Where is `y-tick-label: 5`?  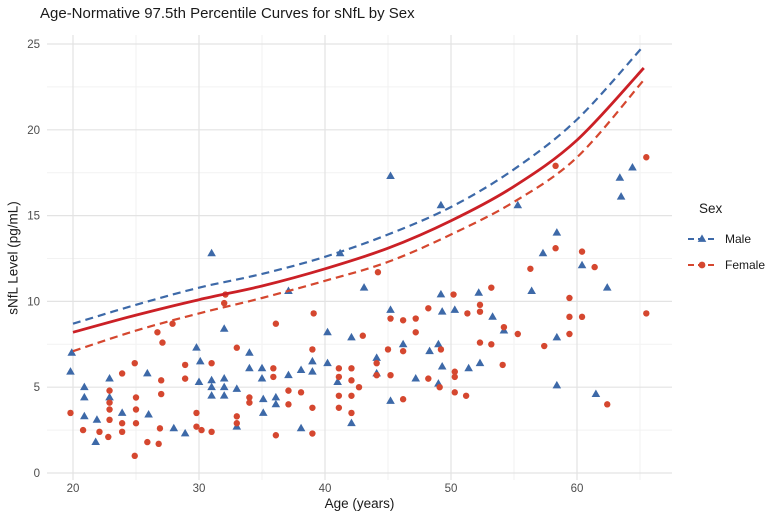
y-tick-label: 5 is located at coordinates (37, 388).